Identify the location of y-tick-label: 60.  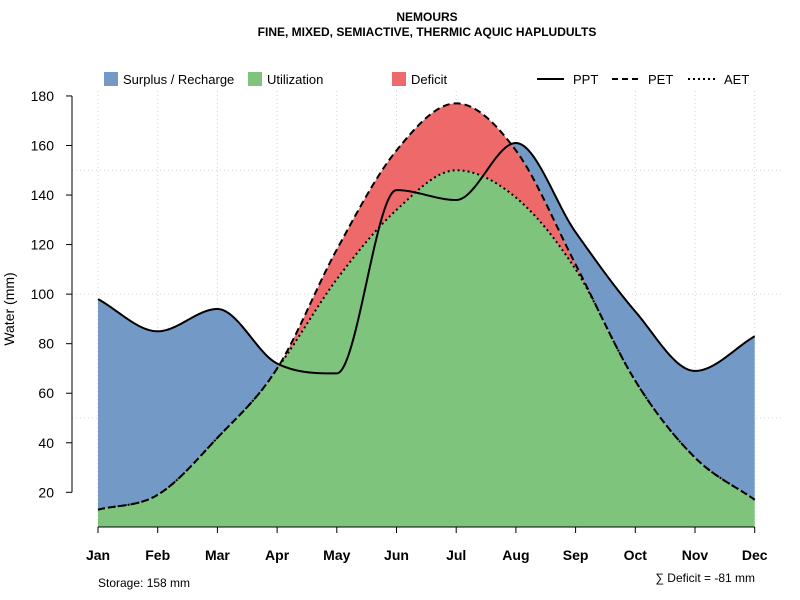
(46, 393).